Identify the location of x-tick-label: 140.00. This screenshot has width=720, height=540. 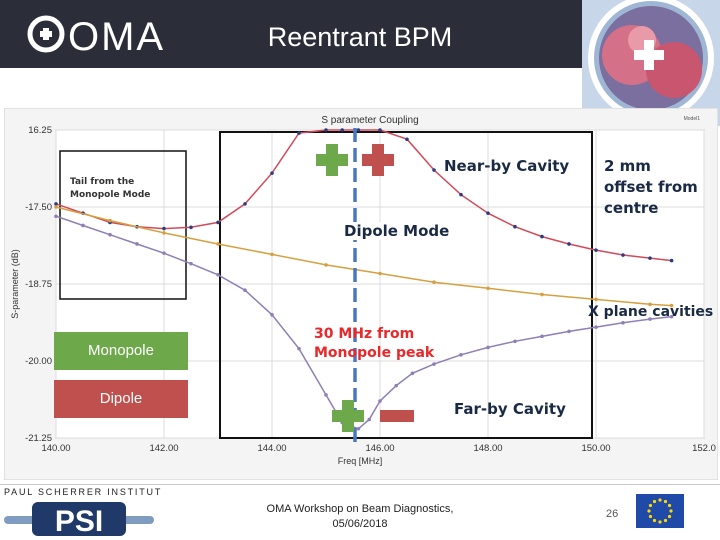
(55, 448).